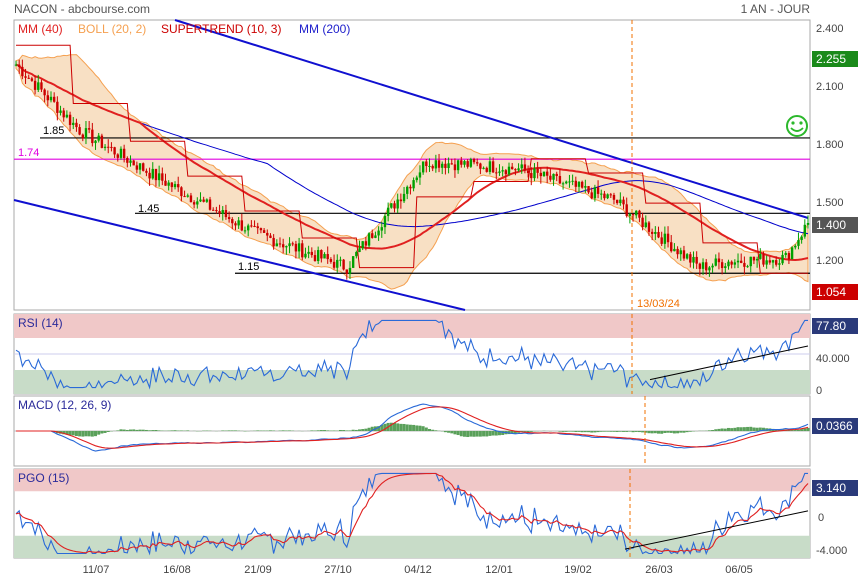 The image size is (860, 580). I want to click on x-tick-label: 04/12, so click(418, 570).